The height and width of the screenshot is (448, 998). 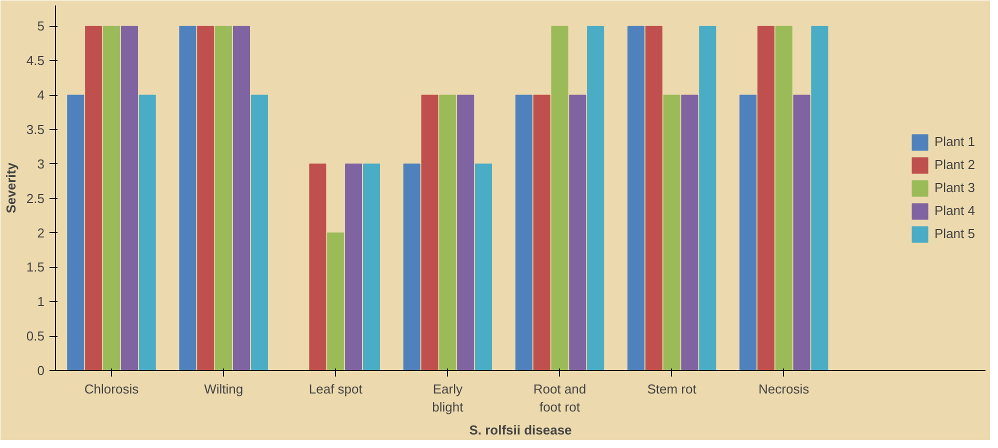 I want to click on legend-label: Plant 1, so click(x=954, y=141).